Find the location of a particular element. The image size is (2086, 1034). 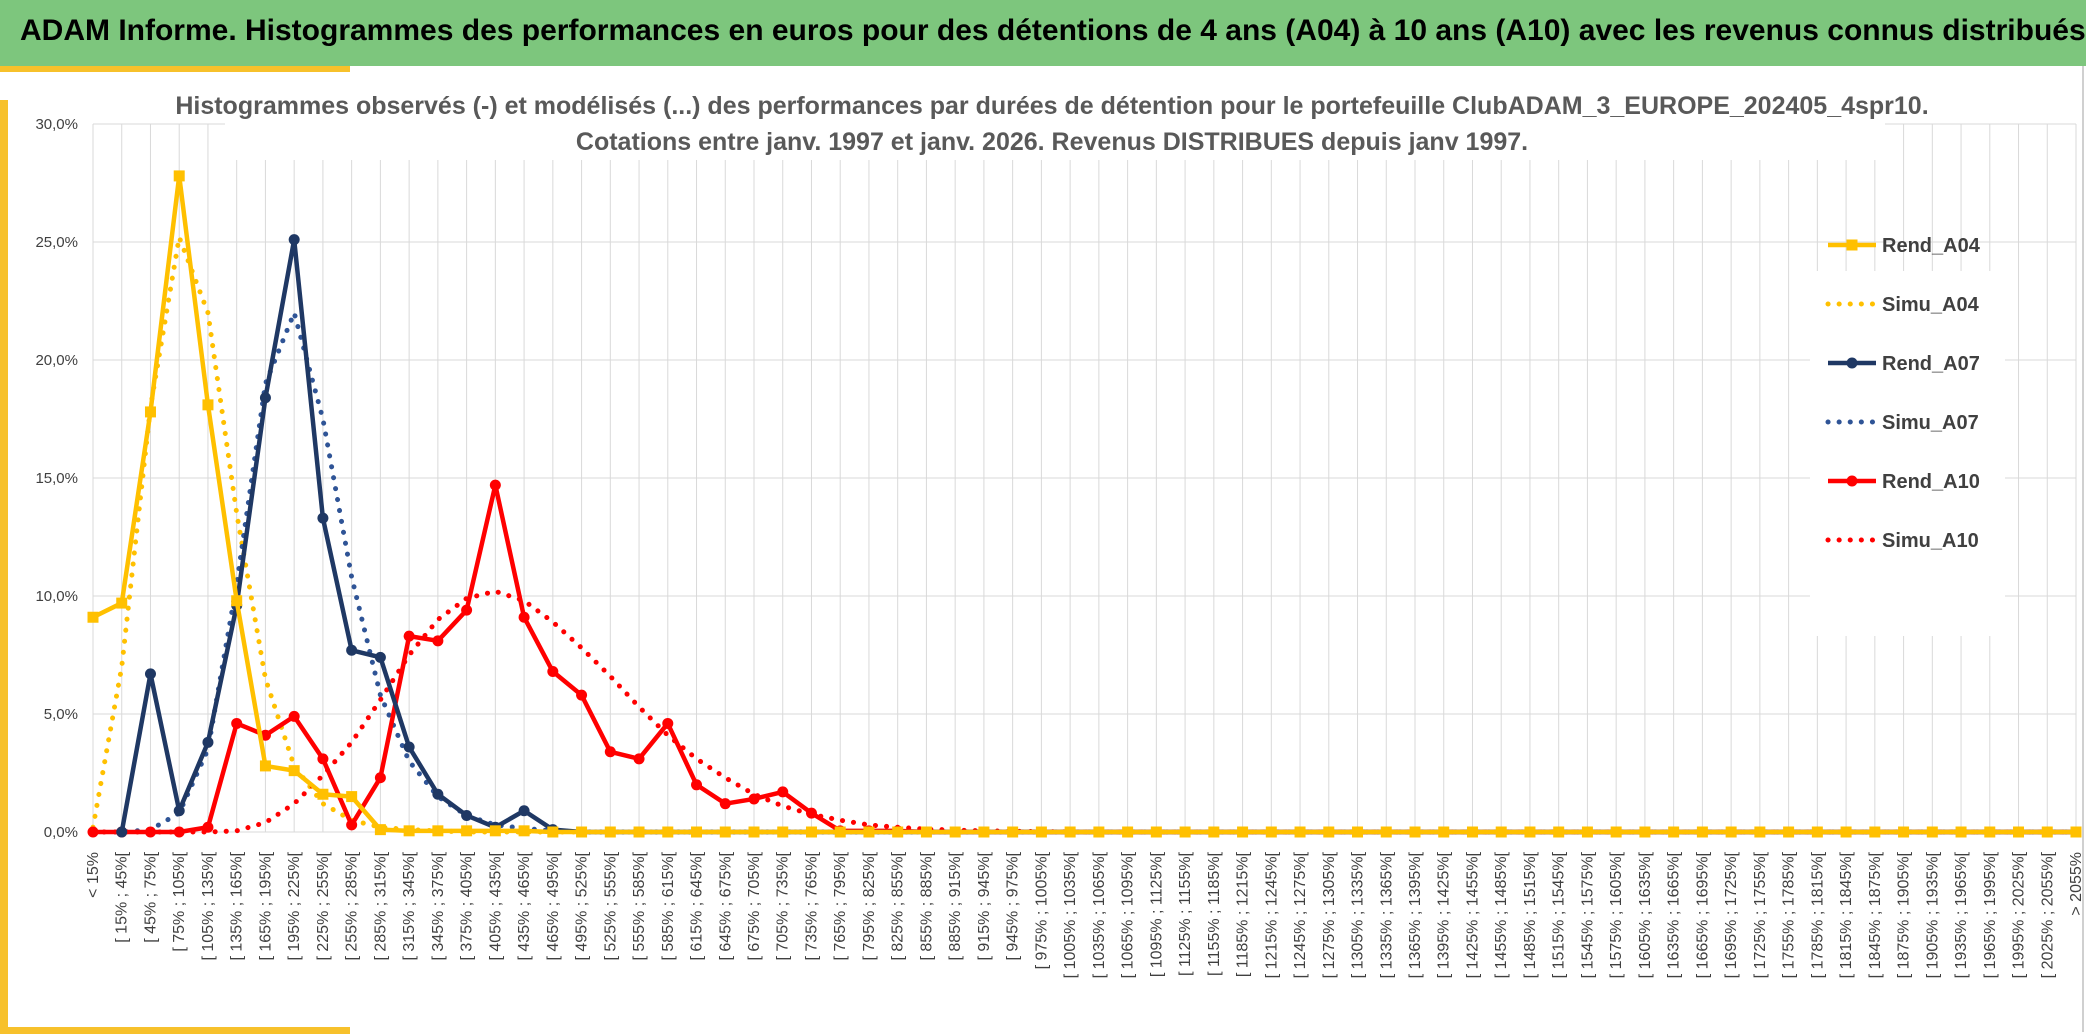

x-tick-label: [ 255% ; 285%[ is located at coordinates (352, 905).